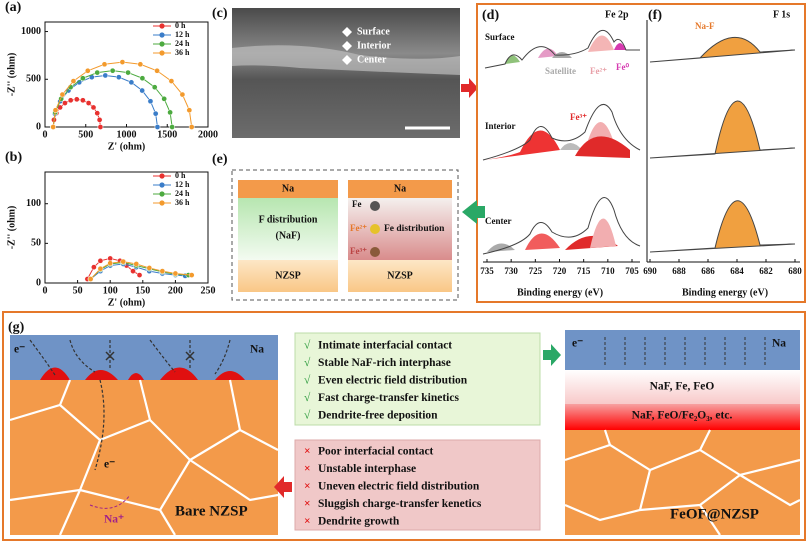 This screenshot has width=810, height=544. What do you see at coordinates (16, 327) in the screenshot?
I see `panel-label: (g)` at bounding box center [16, 327].